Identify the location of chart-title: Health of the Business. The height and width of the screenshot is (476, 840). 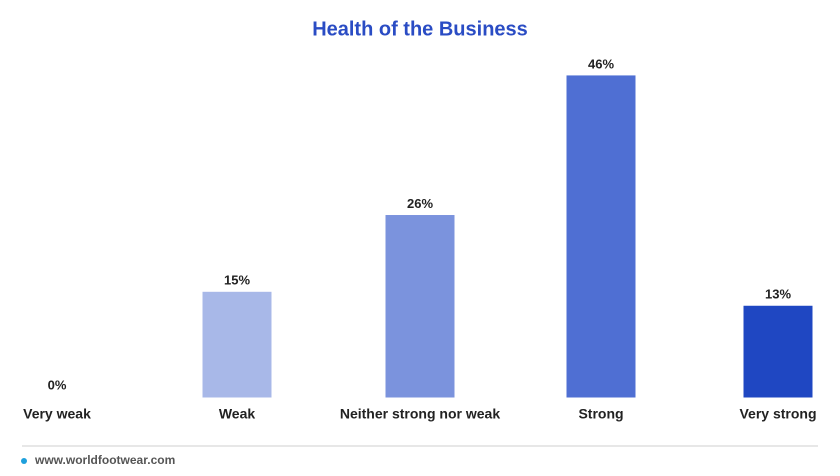
(420, 29).